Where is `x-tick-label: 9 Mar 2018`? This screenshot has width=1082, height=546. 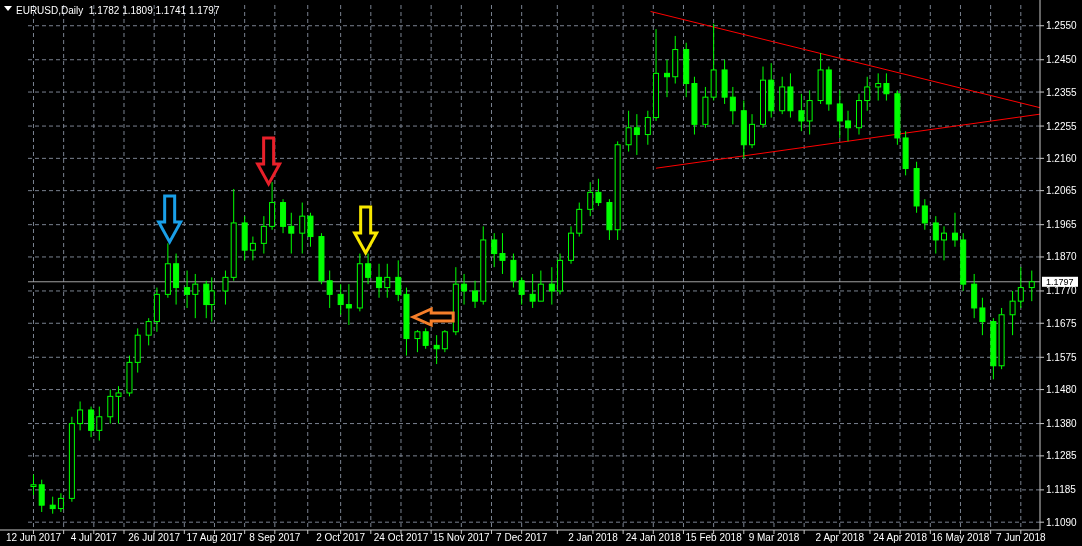
x-tick-label: 9 Mar 2018 is located at coordinates (774, 537).